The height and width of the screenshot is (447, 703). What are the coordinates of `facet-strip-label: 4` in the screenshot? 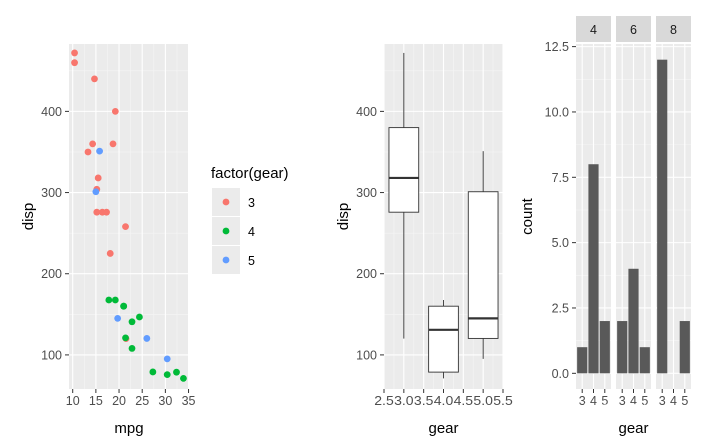 It's located at (593, 30).